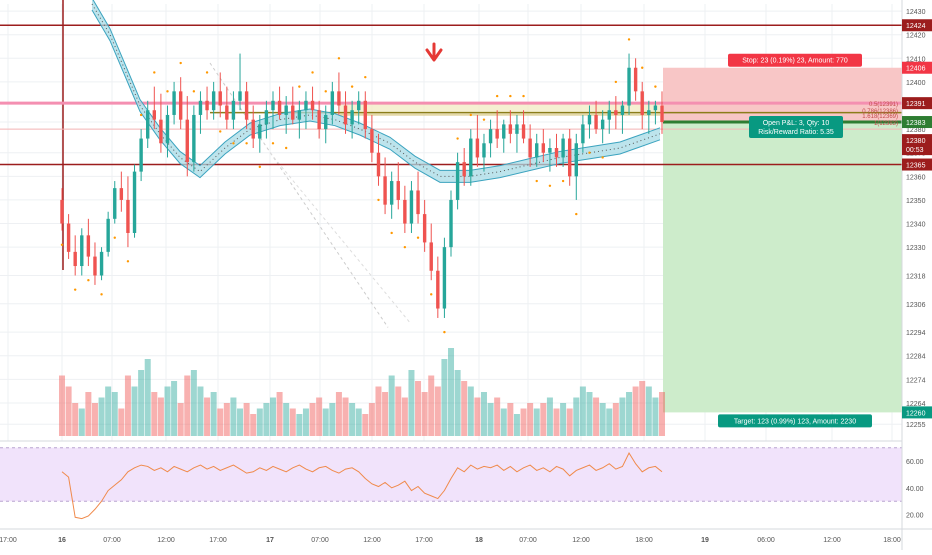 The image size is (932, 555). I want to click on stop-label-box, so click(795, 60).